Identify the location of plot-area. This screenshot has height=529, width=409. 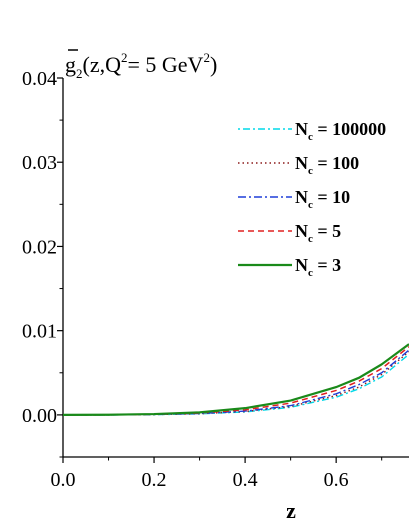
(235, 379).